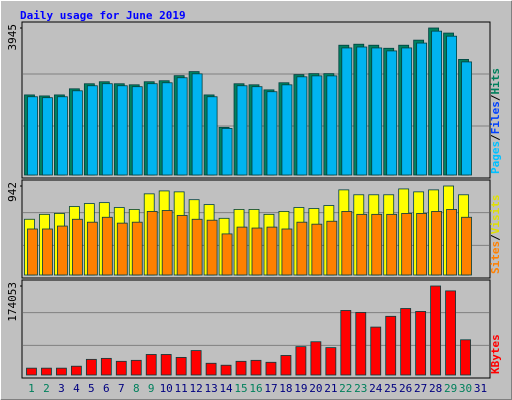  What do you see at coordinates (91, 388) in the screenshot?
I see `x-tick-label: 5` at bounding box center [91, 388].